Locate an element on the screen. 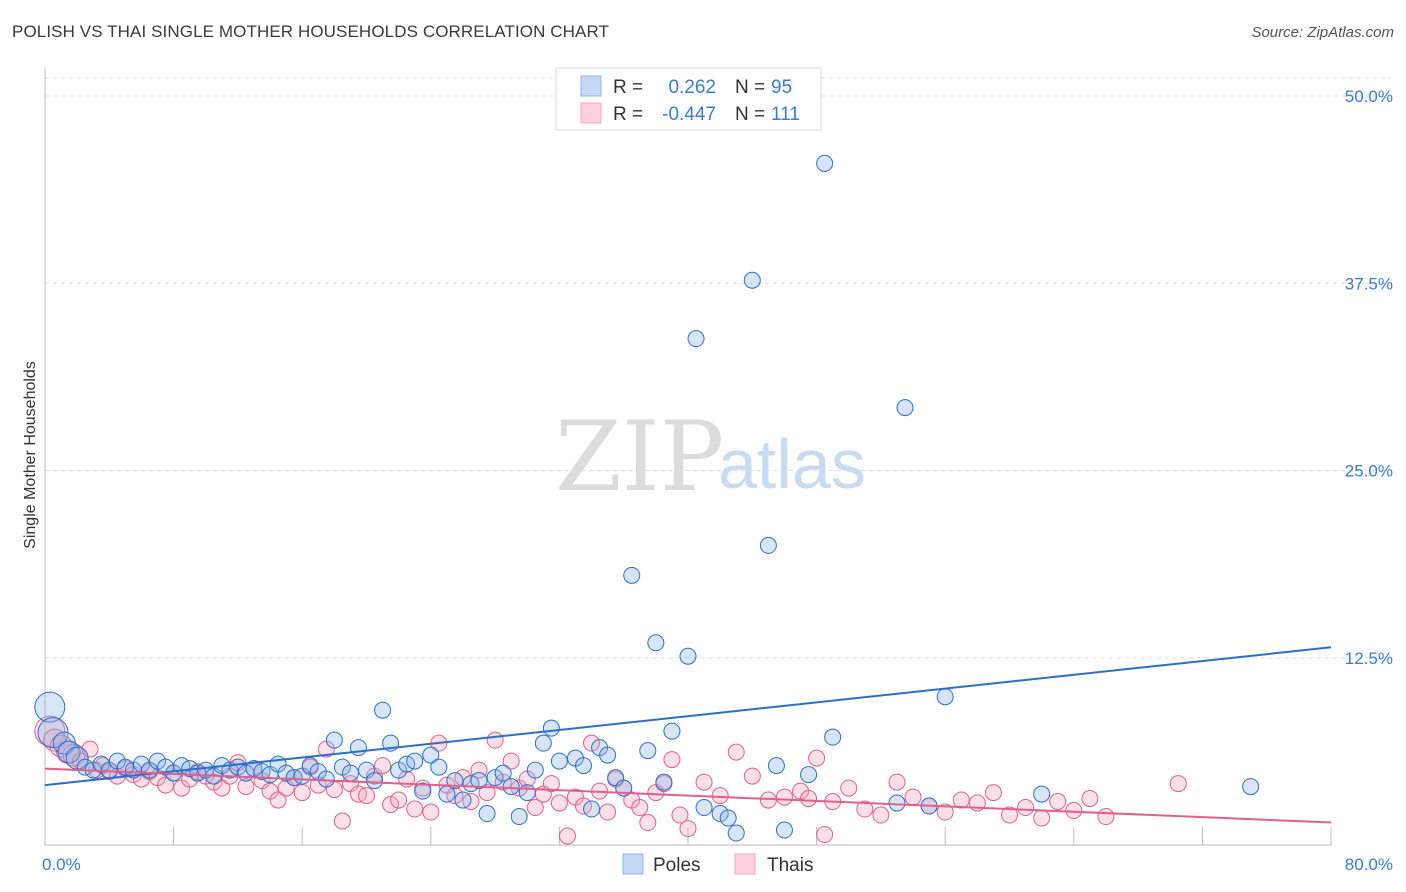  legend-poles-n-value: 95 is located at coordinates (781, 87).